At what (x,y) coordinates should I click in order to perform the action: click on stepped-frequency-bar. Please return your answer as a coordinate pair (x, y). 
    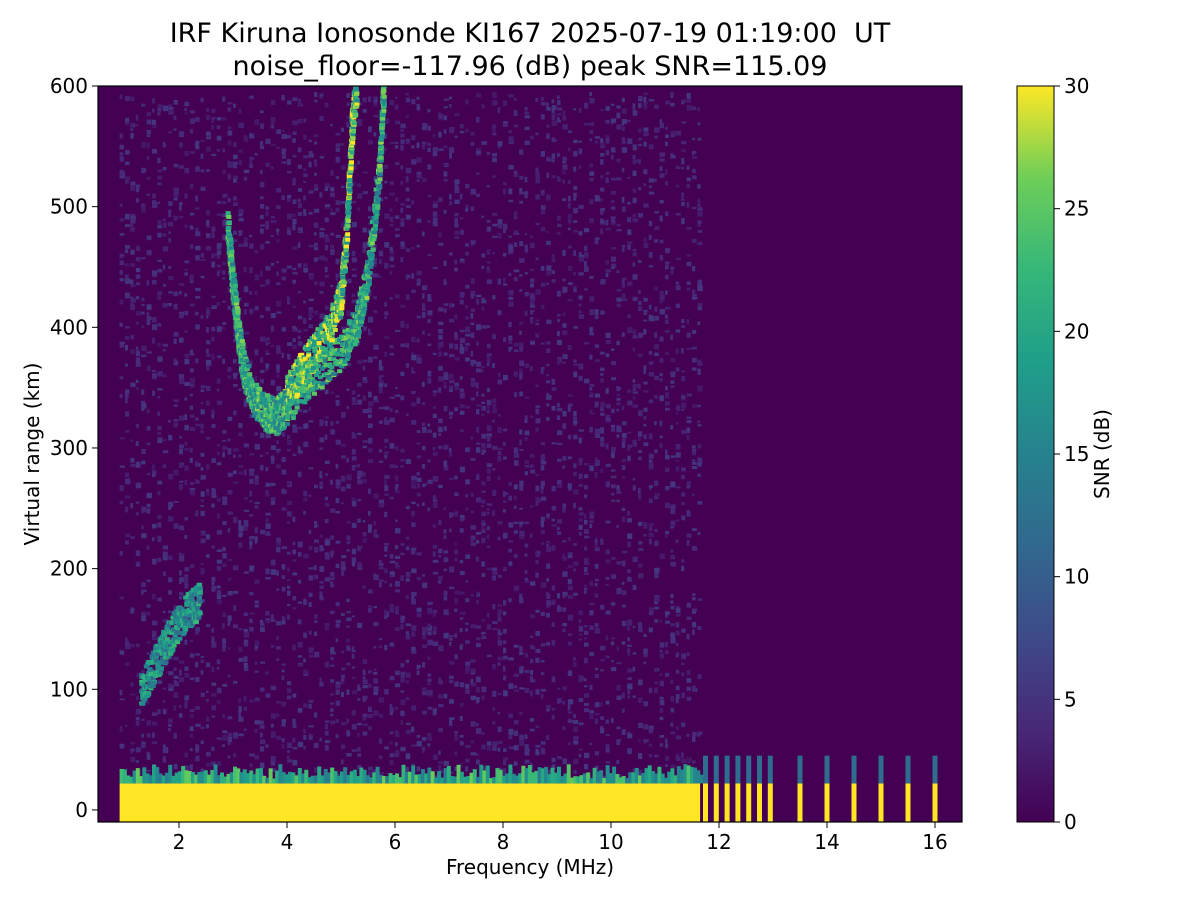
    Looking at the image, I should click on (749, 802).